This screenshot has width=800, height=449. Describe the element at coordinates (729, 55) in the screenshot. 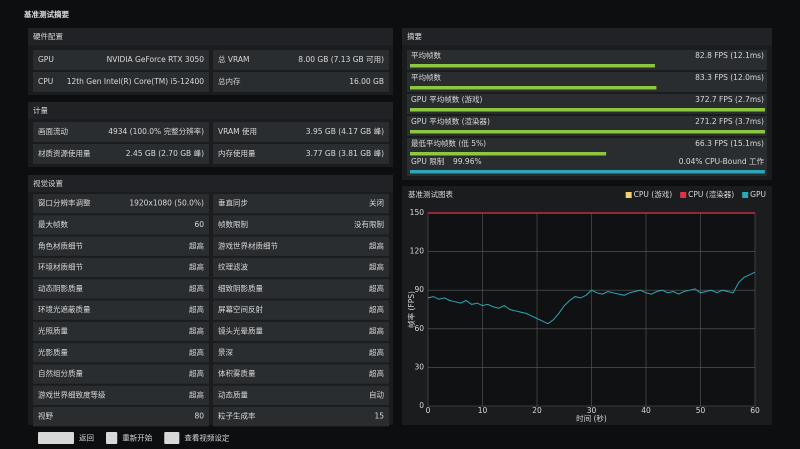

I see `summary-value: 82.8 FPS (12.1ms)` at that location.